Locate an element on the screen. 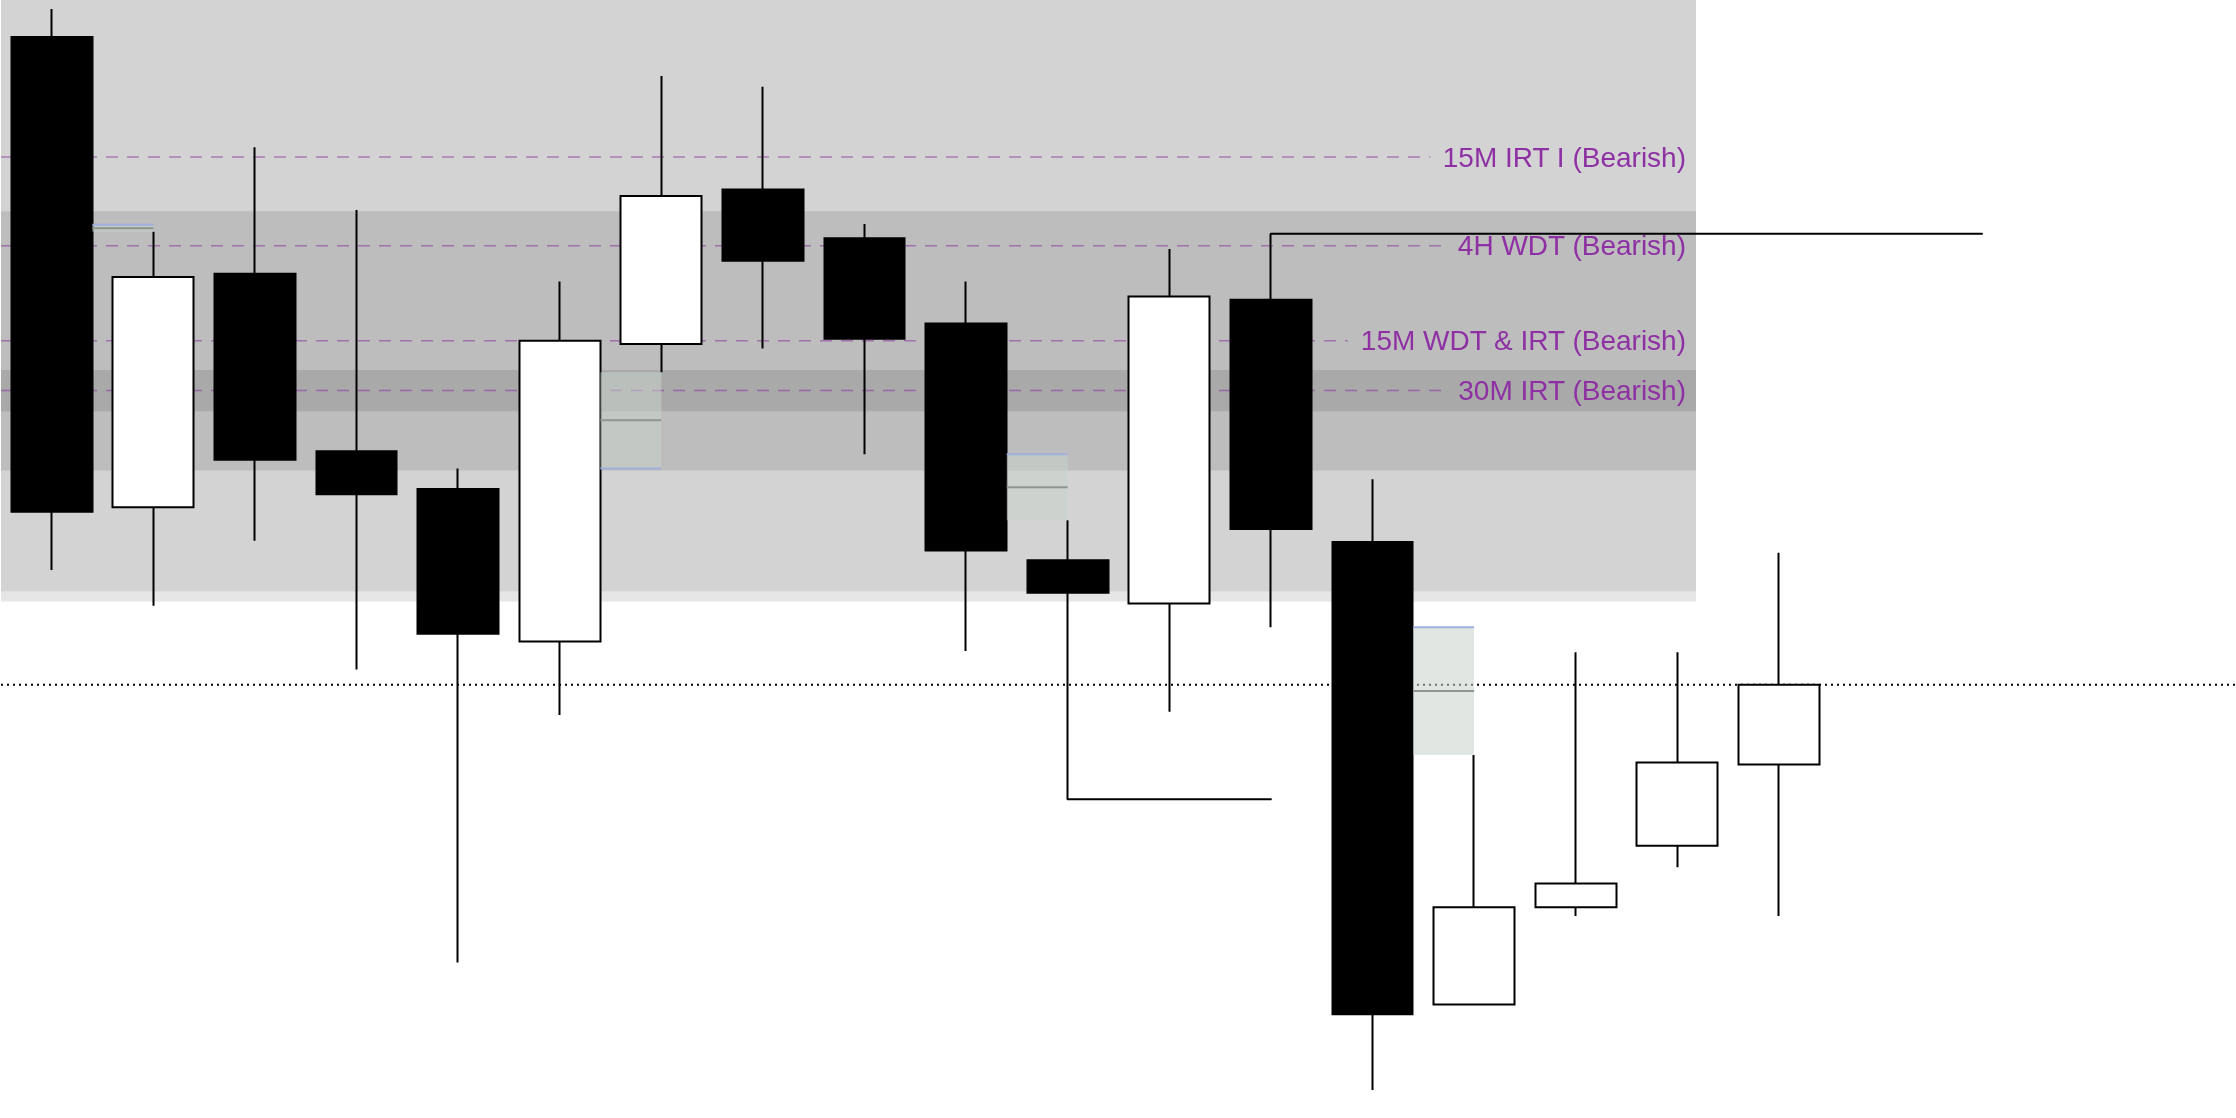 The width and height of the screenshot is (2236, 1118). ref-line-label: 30M IRT (Bearish) is located at coordinates (1572, 391).